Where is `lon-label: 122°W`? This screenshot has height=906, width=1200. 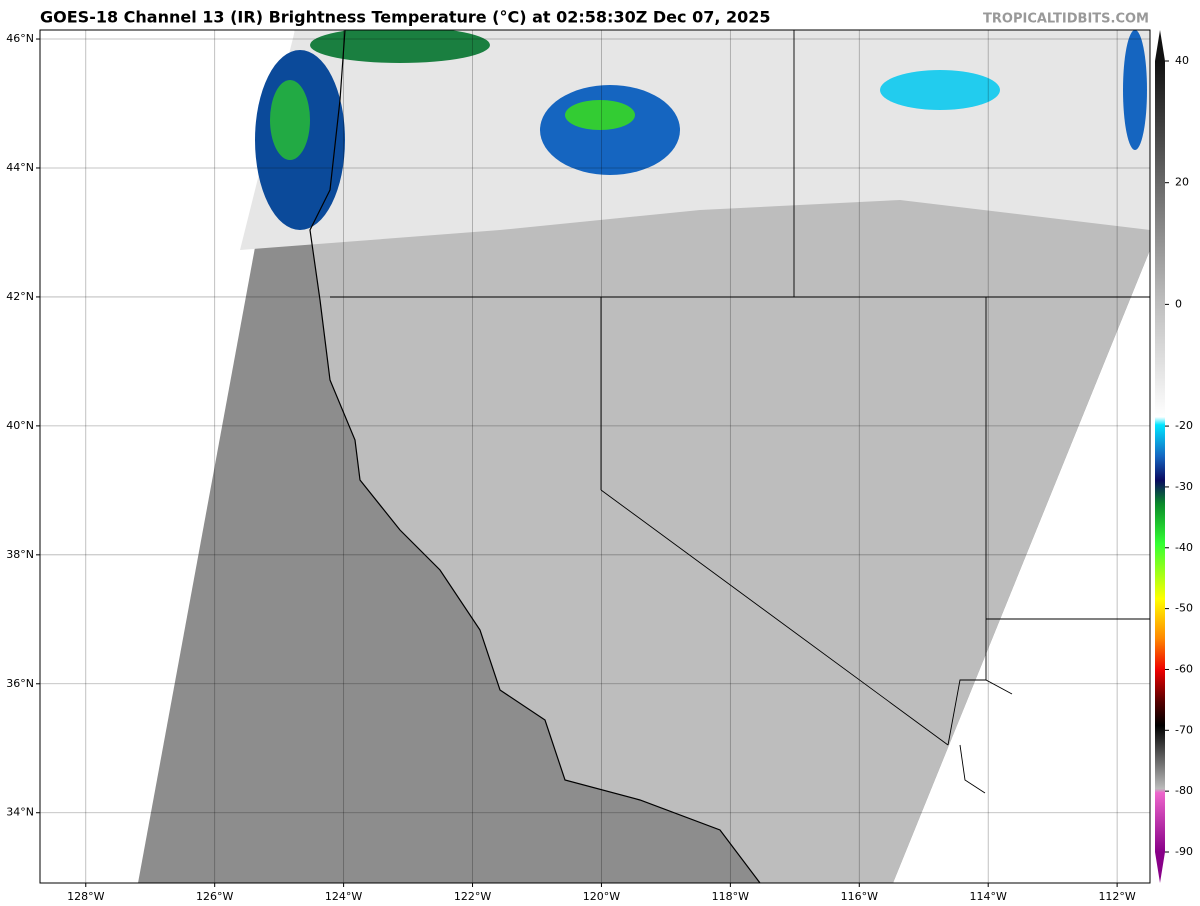
lon-label: 122°W is located at coordinates (472, 896).